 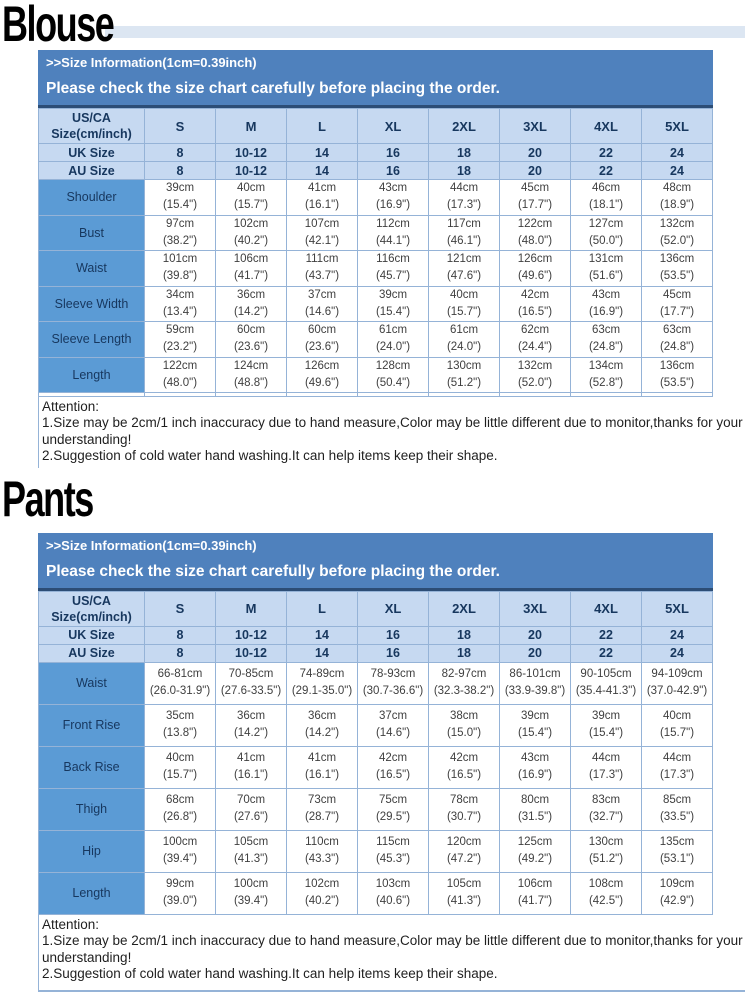 I want to click on measure-value: 66-81cm (26.0-31.9"), so click(x=180, y=683).